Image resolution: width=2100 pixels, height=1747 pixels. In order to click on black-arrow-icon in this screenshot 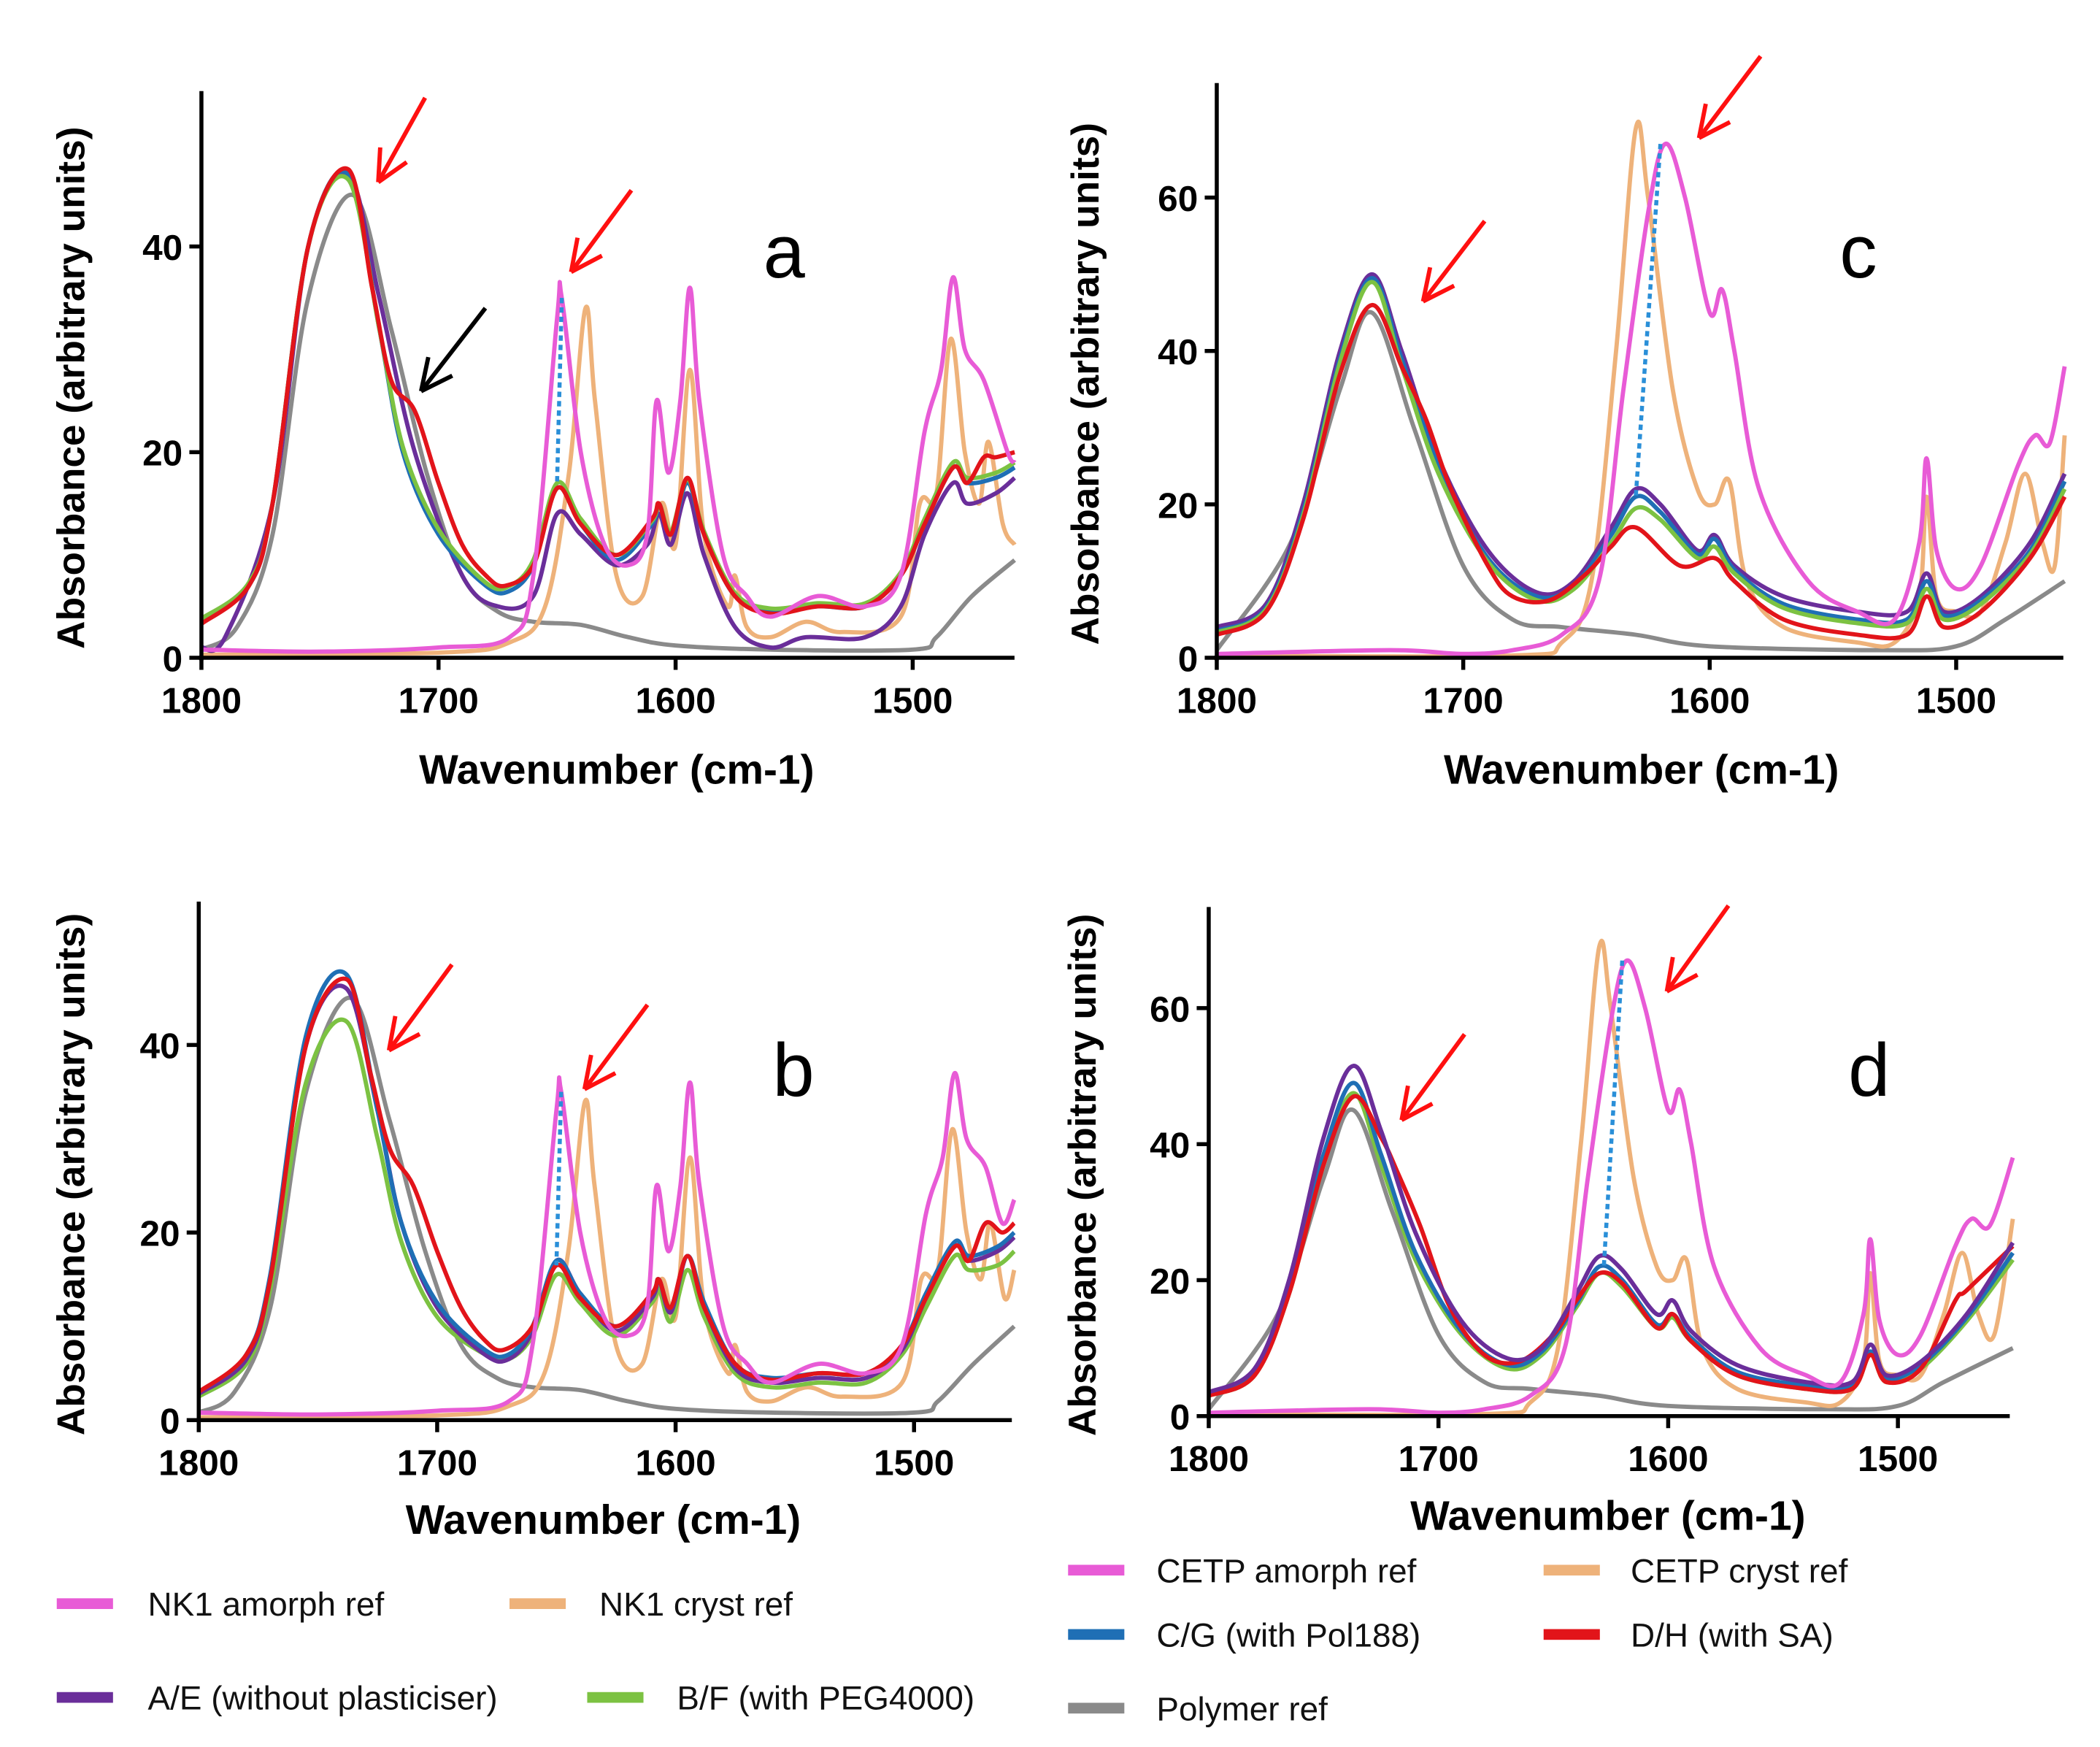, I will do `click(454, 350)`.